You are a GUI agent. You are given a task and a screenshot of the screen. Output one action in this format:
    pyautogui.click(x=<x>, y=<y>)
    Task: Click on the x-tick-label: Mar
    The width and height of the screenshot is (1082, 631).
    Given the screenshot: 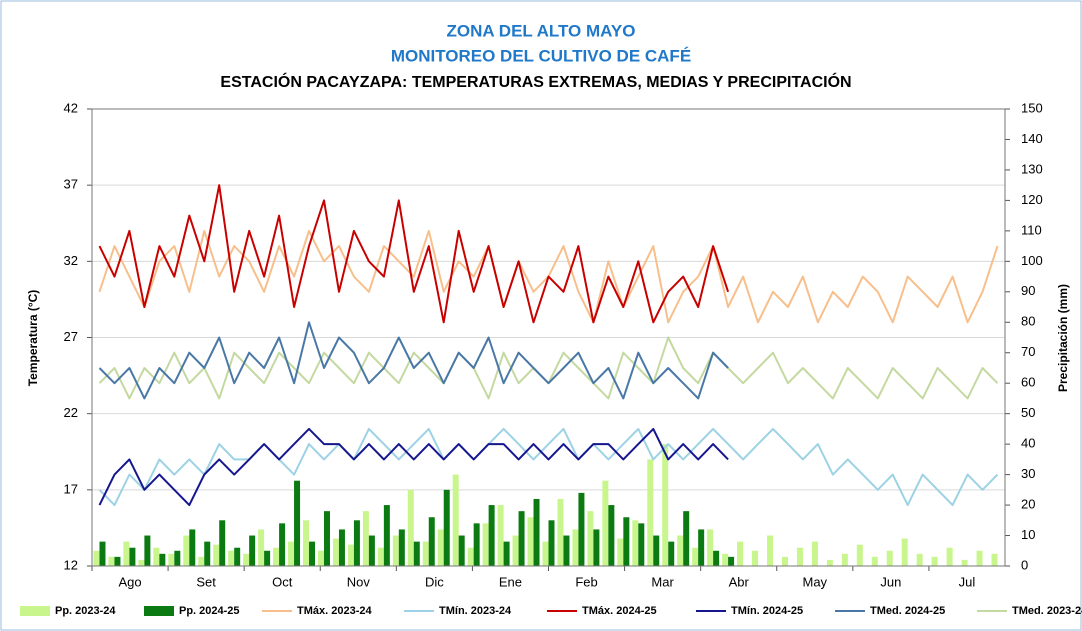 What is the action you would take?
    pyautogui.click(x=662, y=581)
    